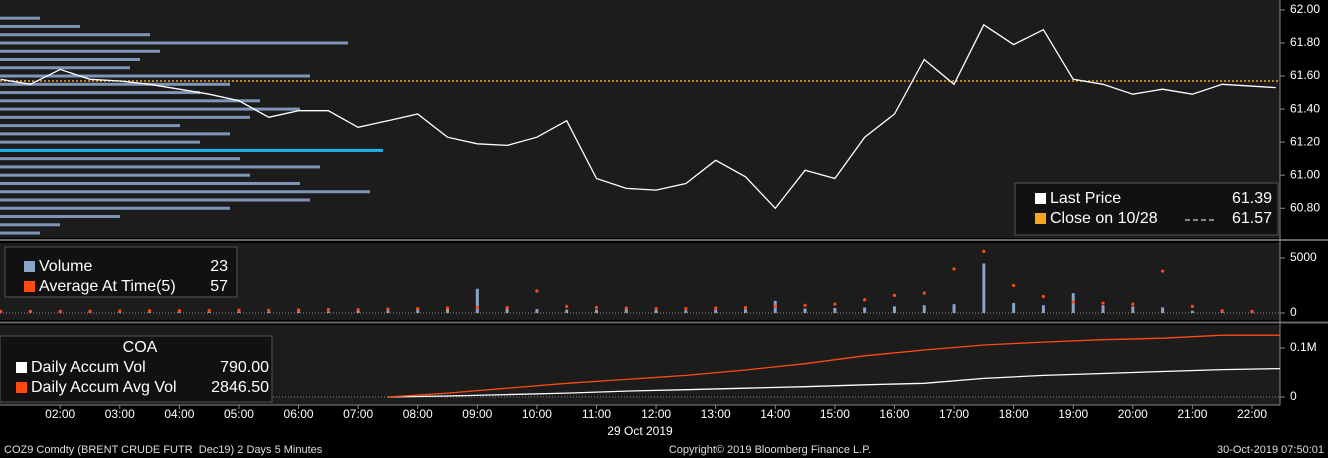  What do you see at coordinates (418, 414) in the screenshot?
I see `x-tick-label: 08:00` at bounding box center [418, 414].